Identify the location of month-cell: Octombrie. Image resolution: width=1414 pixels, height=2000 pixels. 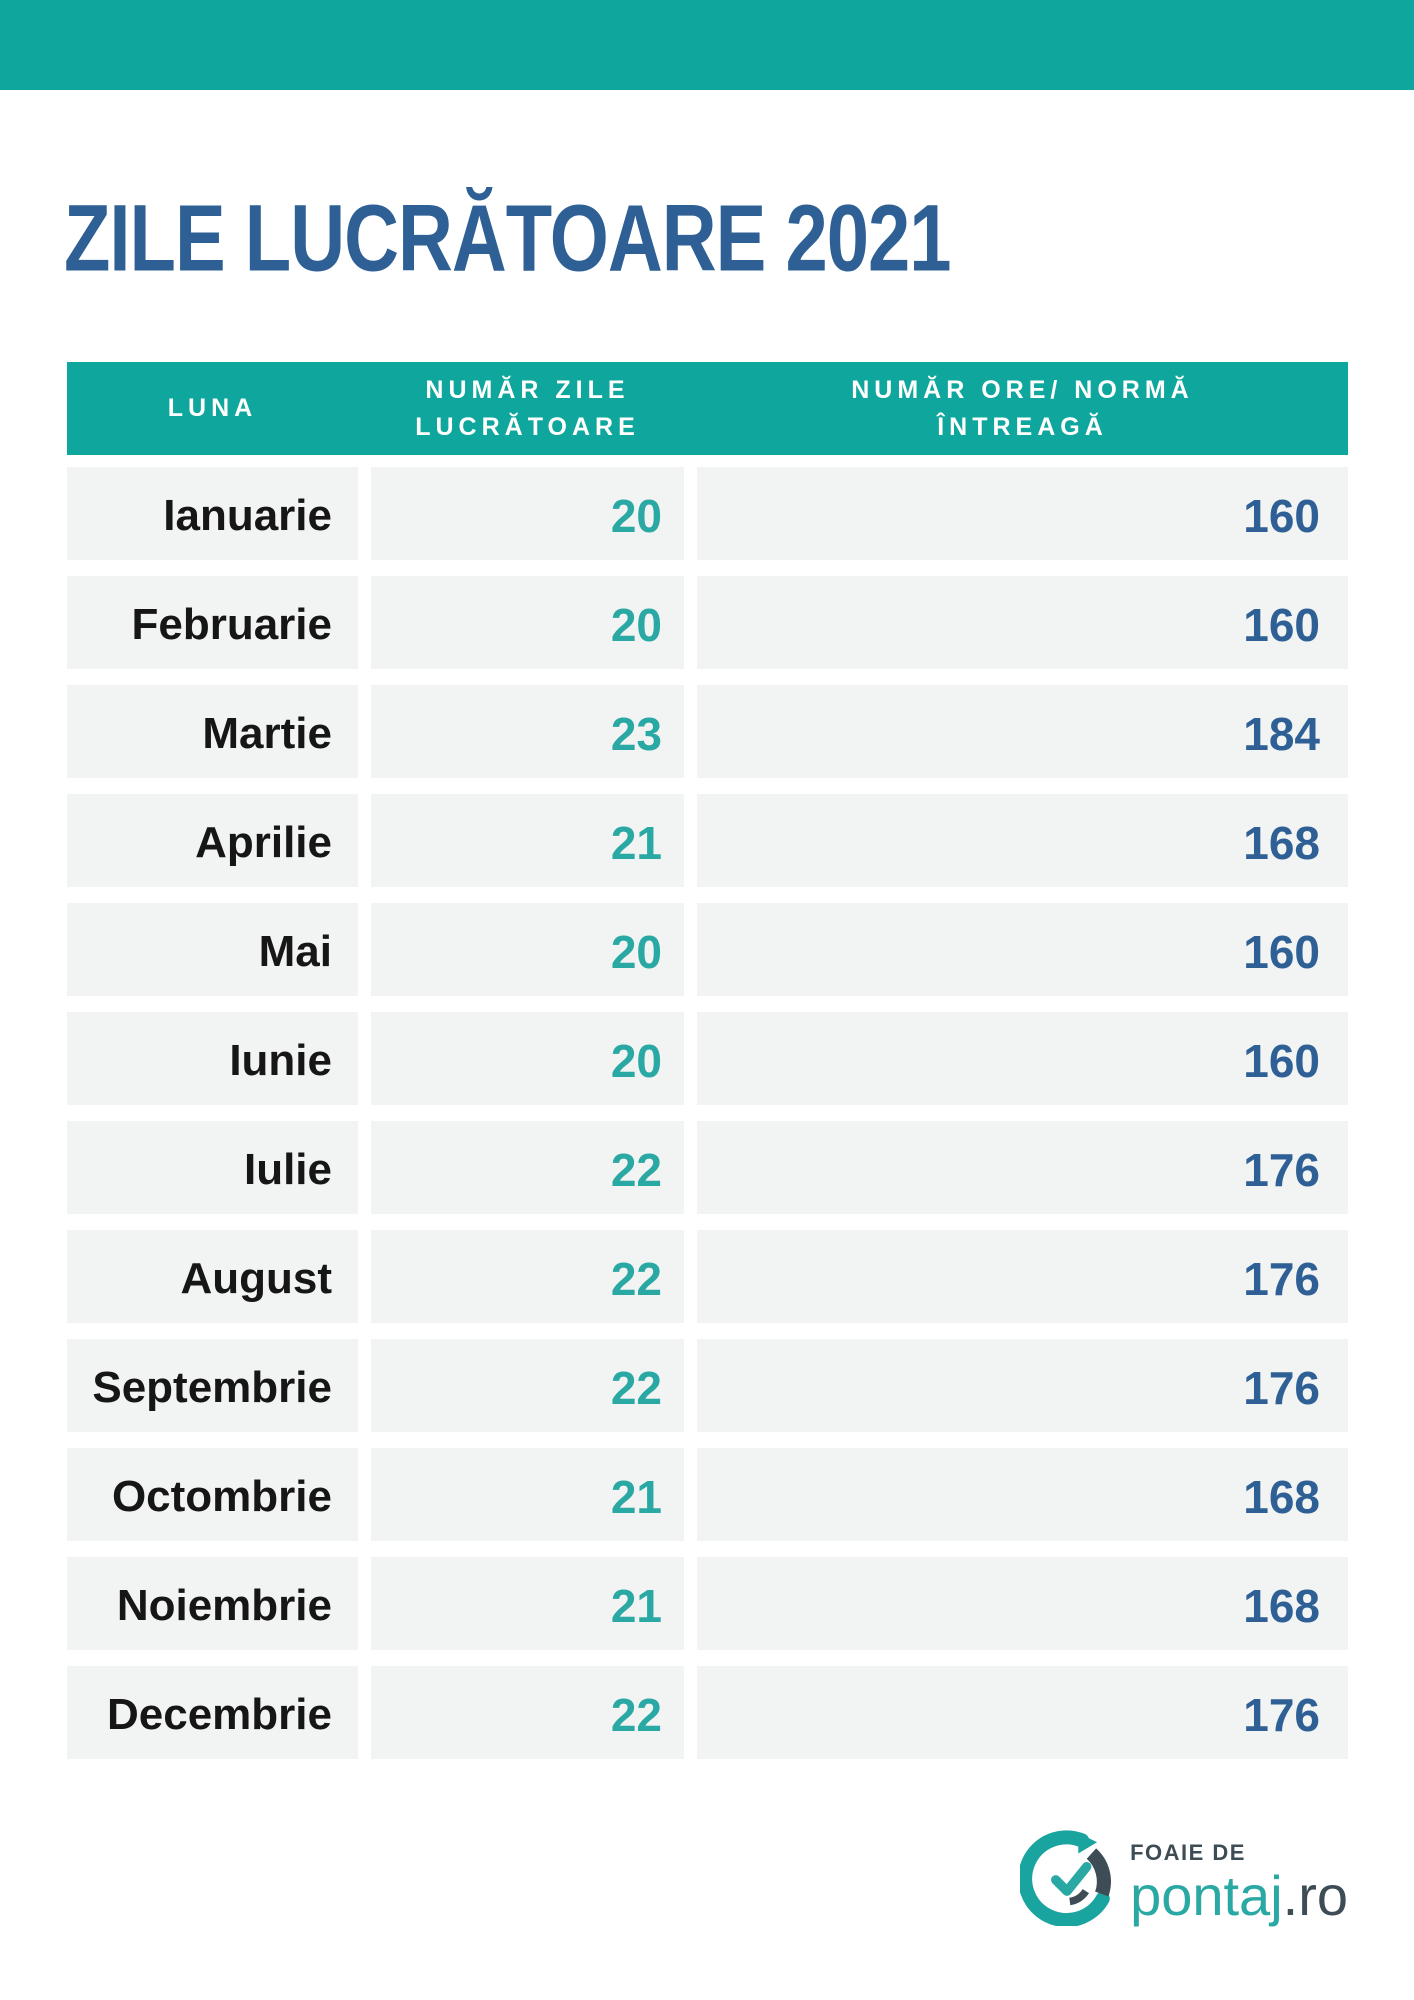
(212, 1494).